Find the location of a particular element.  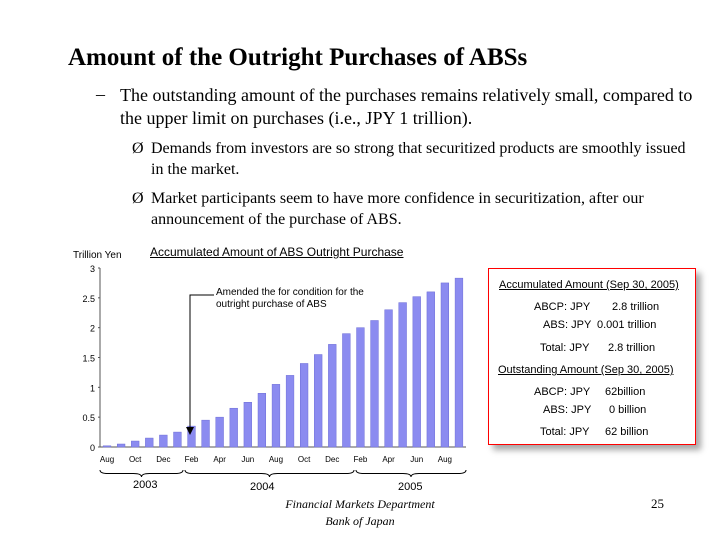

dash-marker: – is located at coordinates (100, 94).